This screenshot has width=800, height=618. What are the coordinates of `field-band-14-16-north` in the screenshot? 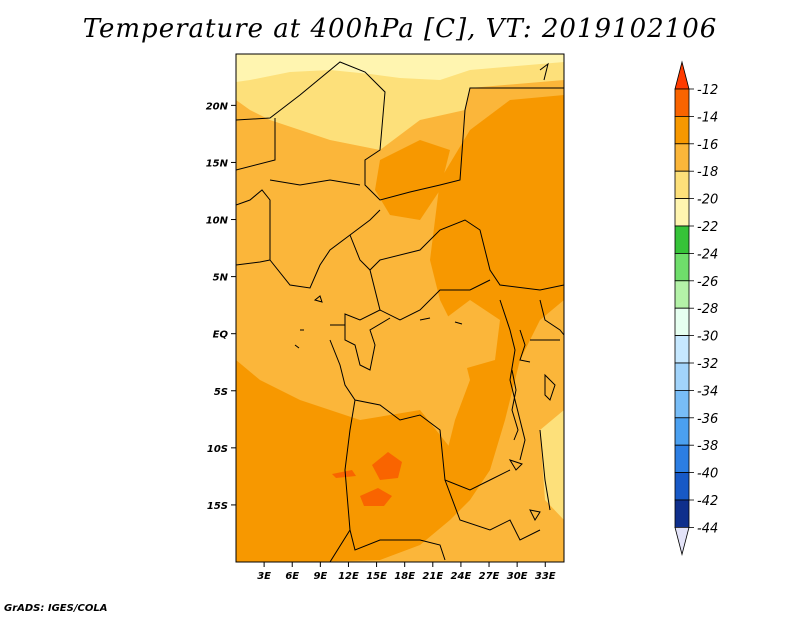 It's located at (412, 180).